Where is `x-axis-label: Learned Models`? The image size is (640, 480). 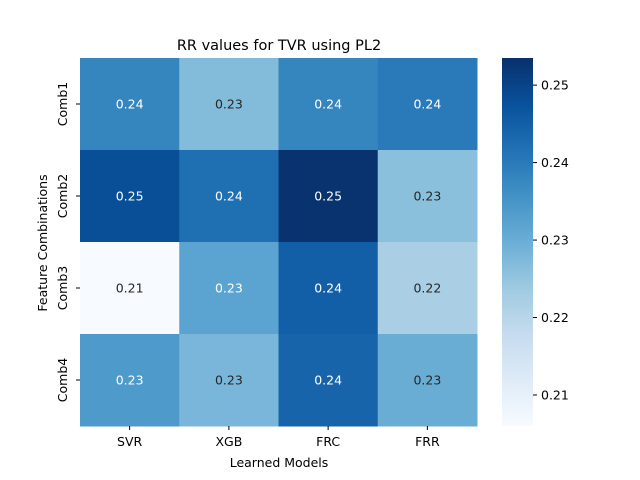 x-axis-label: Learned Models is located at coordinates (279, 462).